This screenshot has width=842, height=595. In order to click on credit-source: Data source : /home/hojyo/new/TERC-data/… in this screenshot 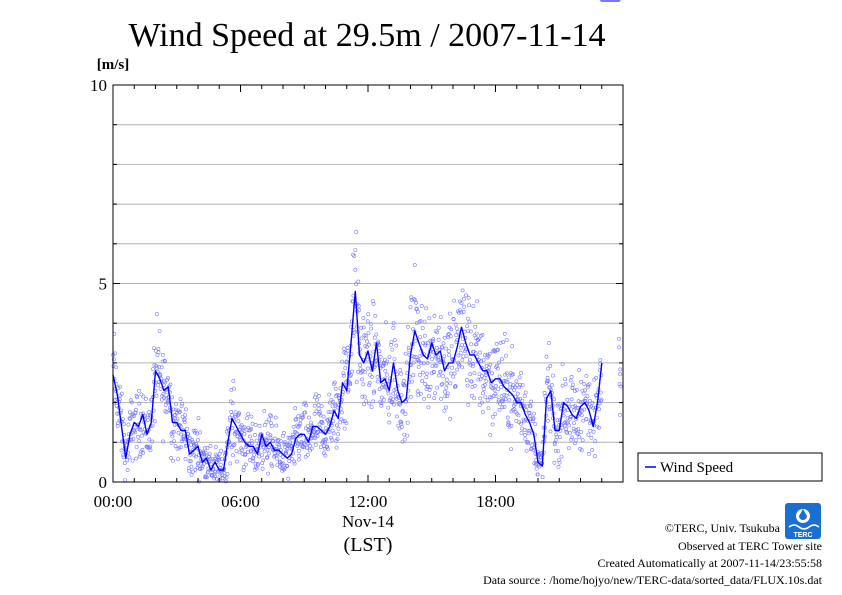, I will do `click(652, 580)`.